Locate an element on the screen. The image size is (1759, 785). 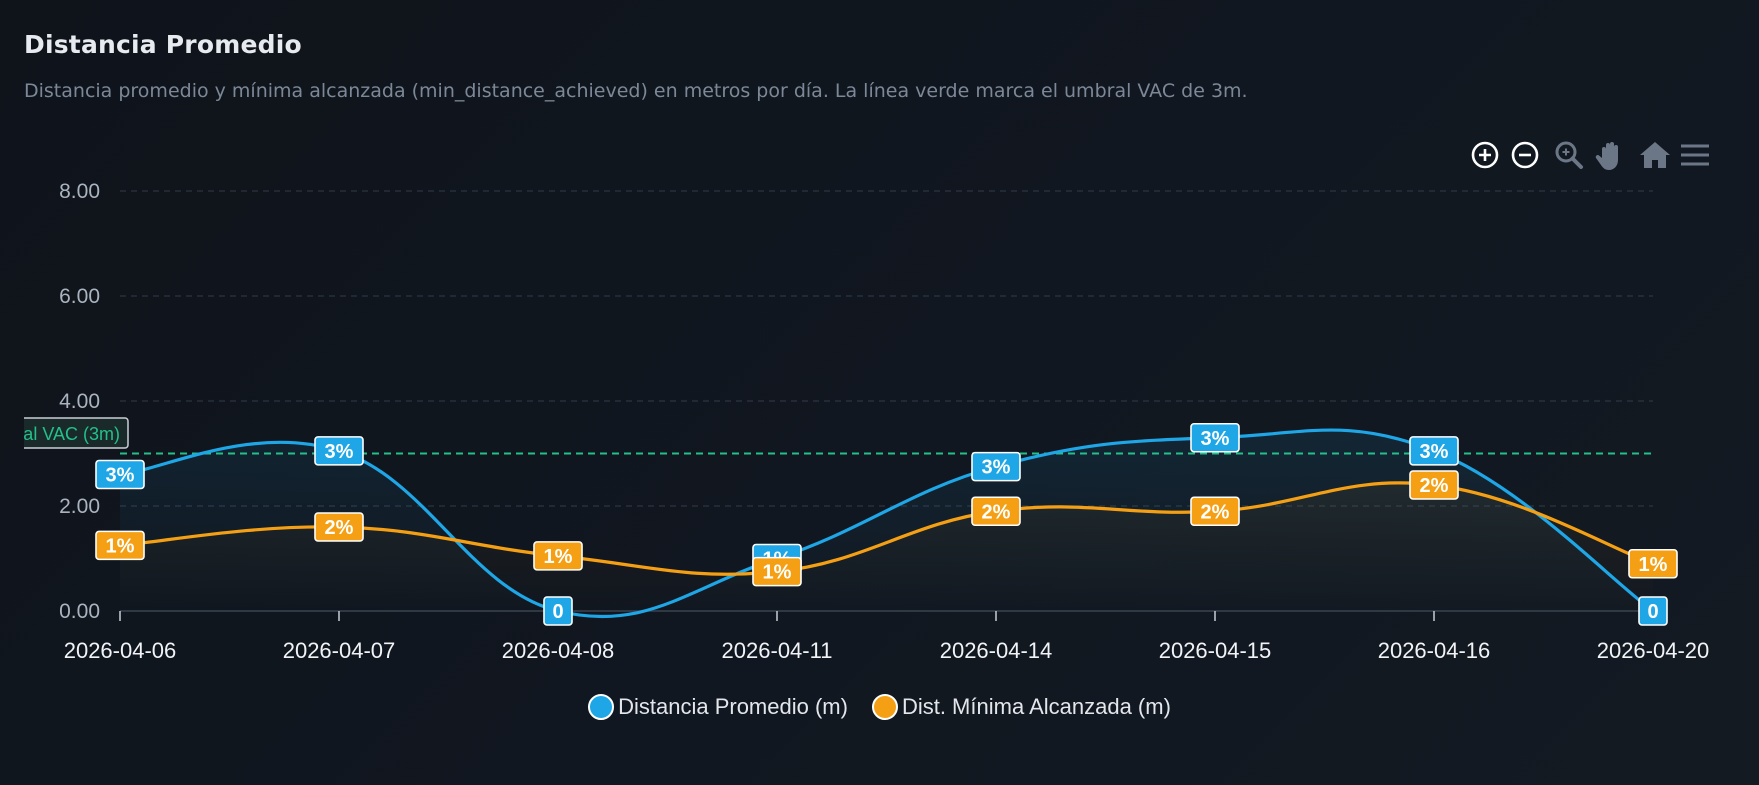
x-tick-label: 2026-04-20 is located at coordinates (1653, 650).